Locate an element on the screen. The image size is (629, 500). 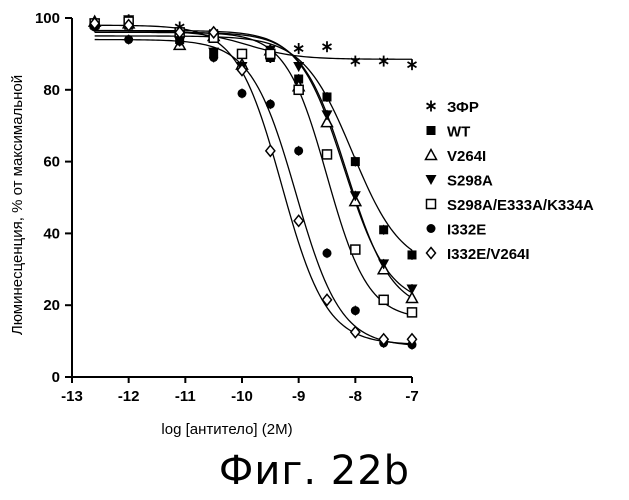
y-tick-label: 60 is located at coordinates (51, 162).